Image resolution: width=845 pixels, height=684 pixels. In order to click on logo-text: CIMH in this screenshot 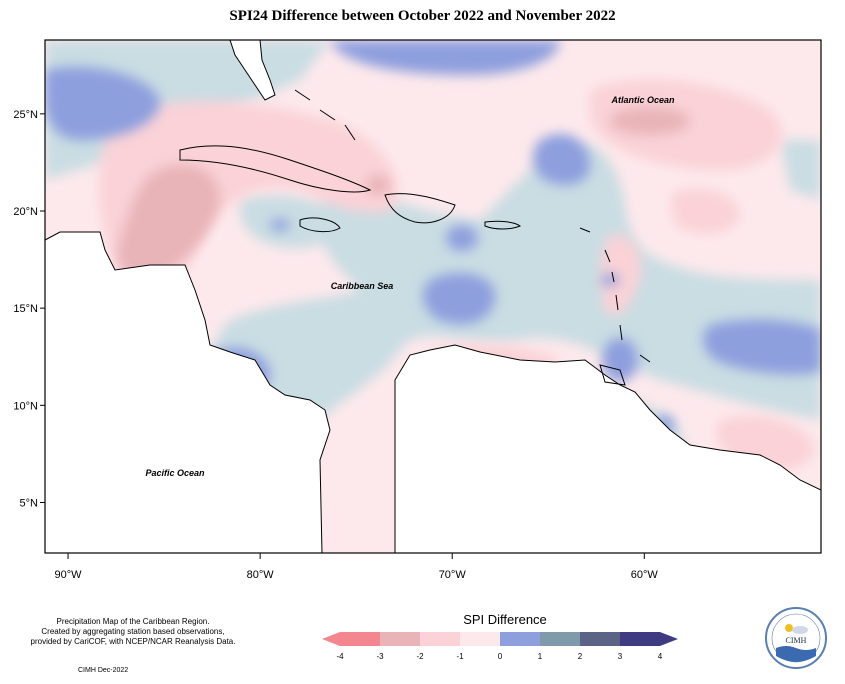, I will do `click(796, 640)`.